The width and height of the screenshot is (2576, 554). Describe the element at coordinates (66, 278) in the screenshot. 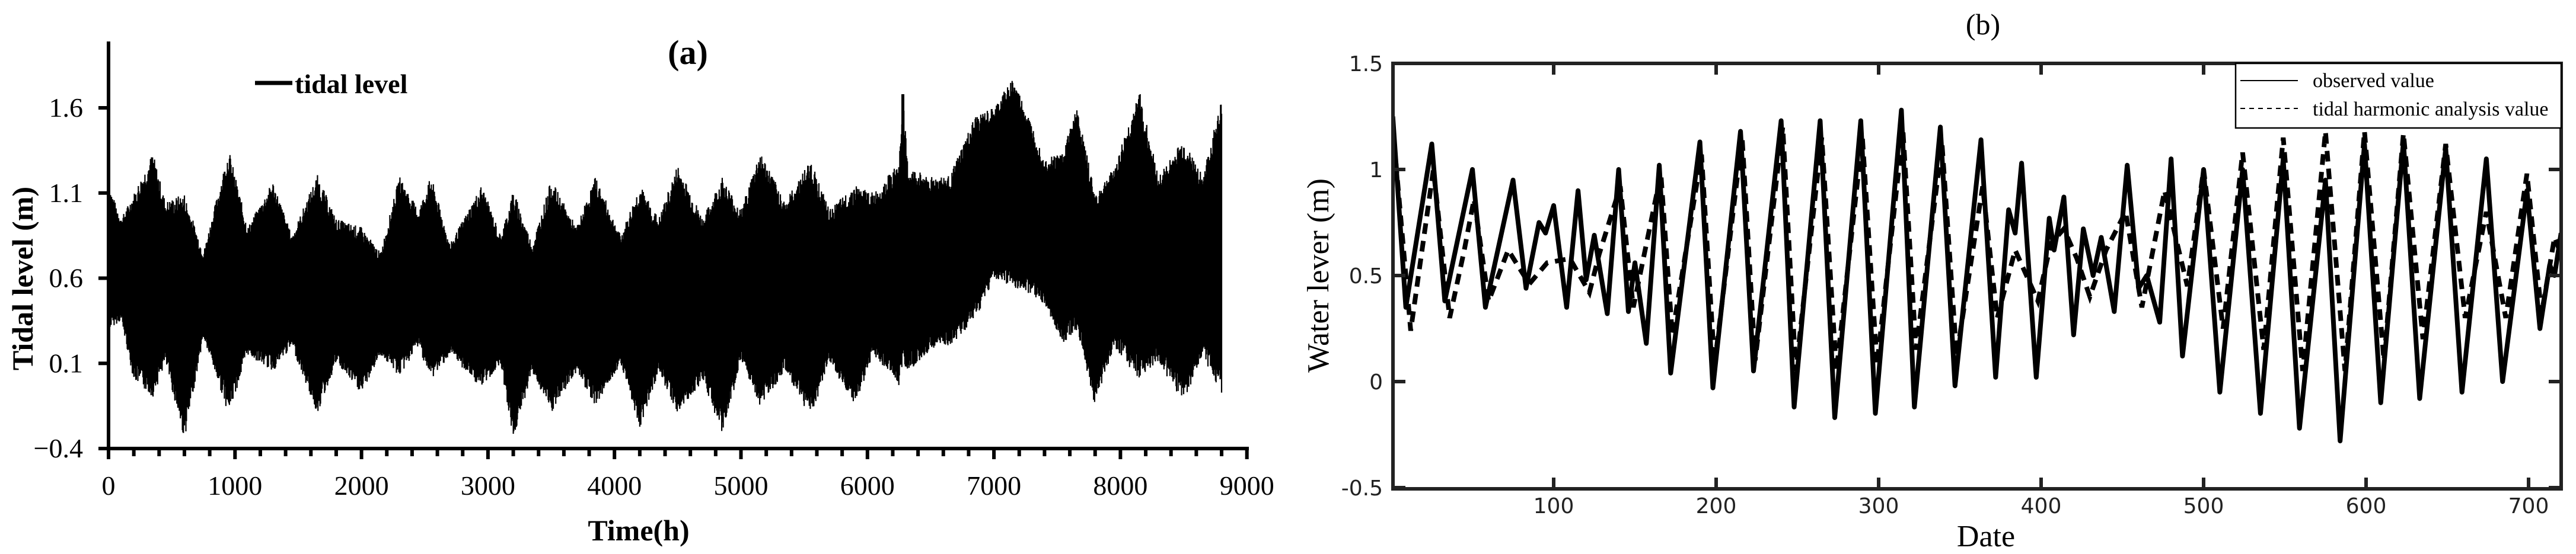

I see `y-tick-label: 0.6` at that location.